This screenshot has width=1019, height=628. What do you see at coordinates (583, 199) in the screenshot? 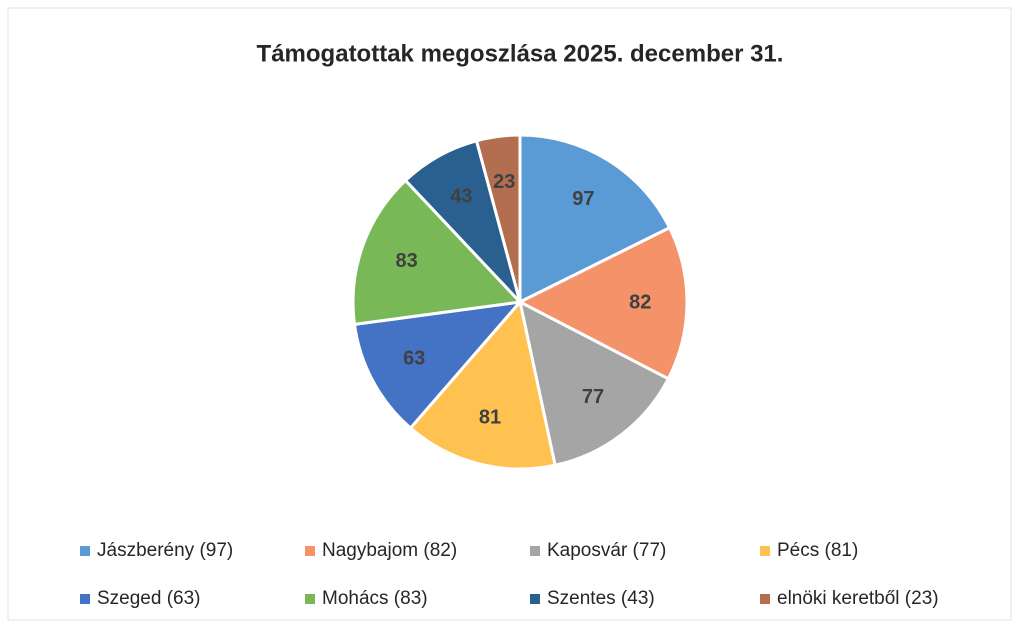
I see `data-label: 97` at bounding box center [583, 199].